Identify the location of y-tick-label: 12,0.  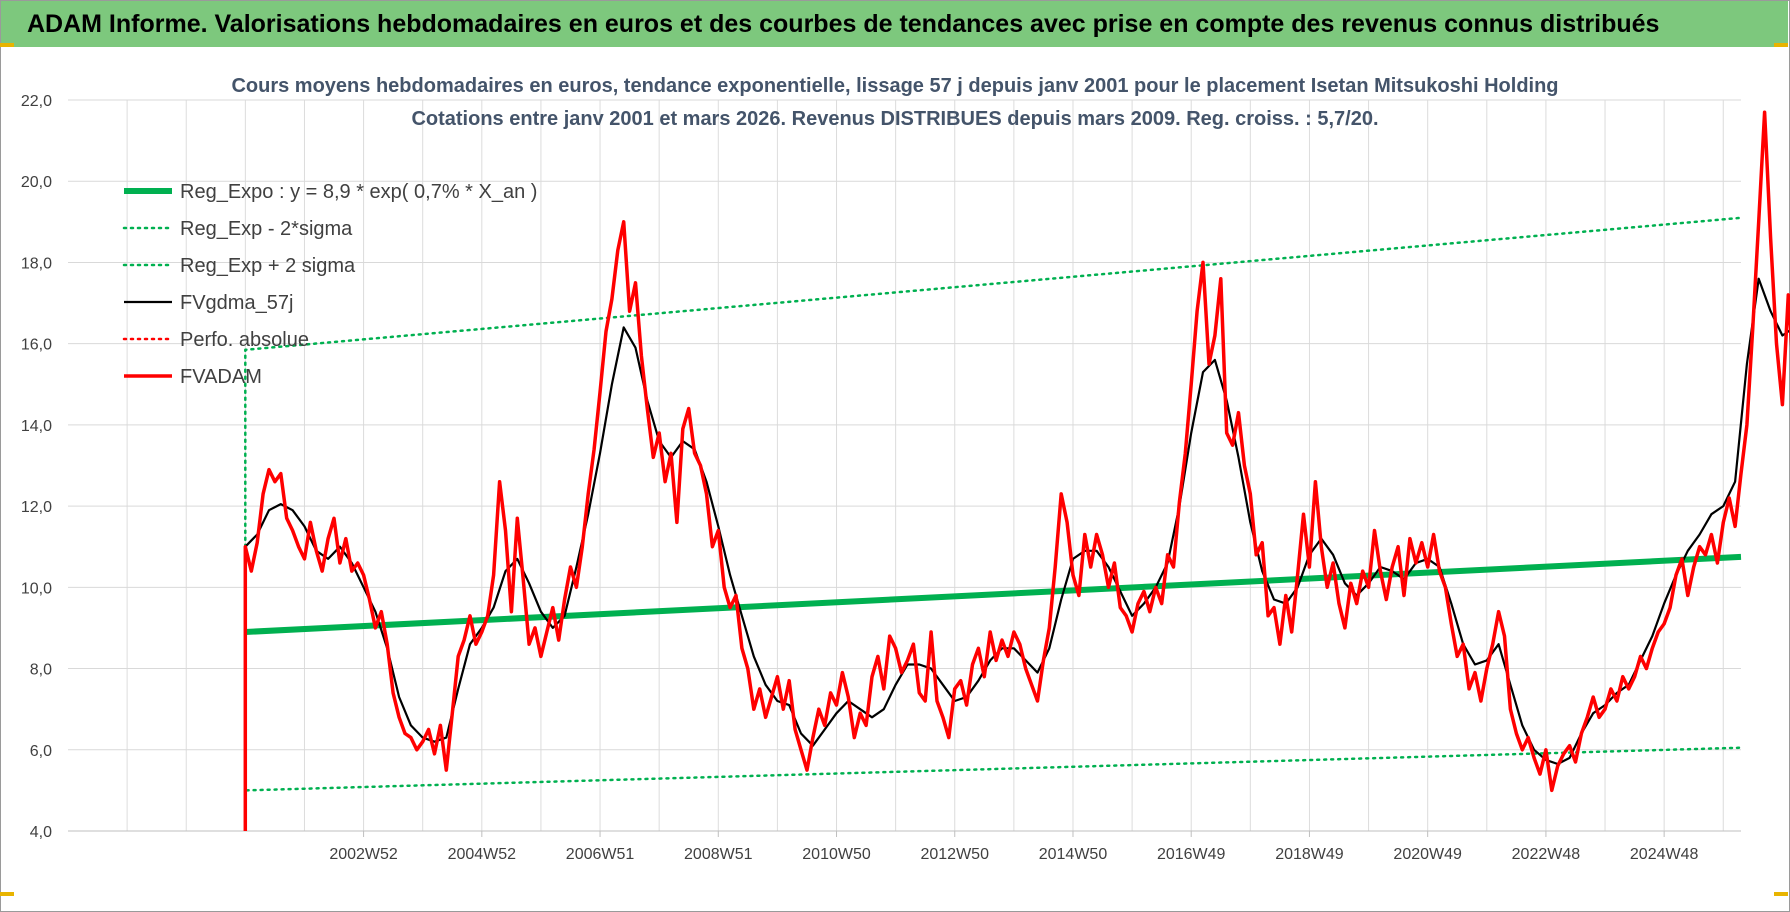
(36, 507).